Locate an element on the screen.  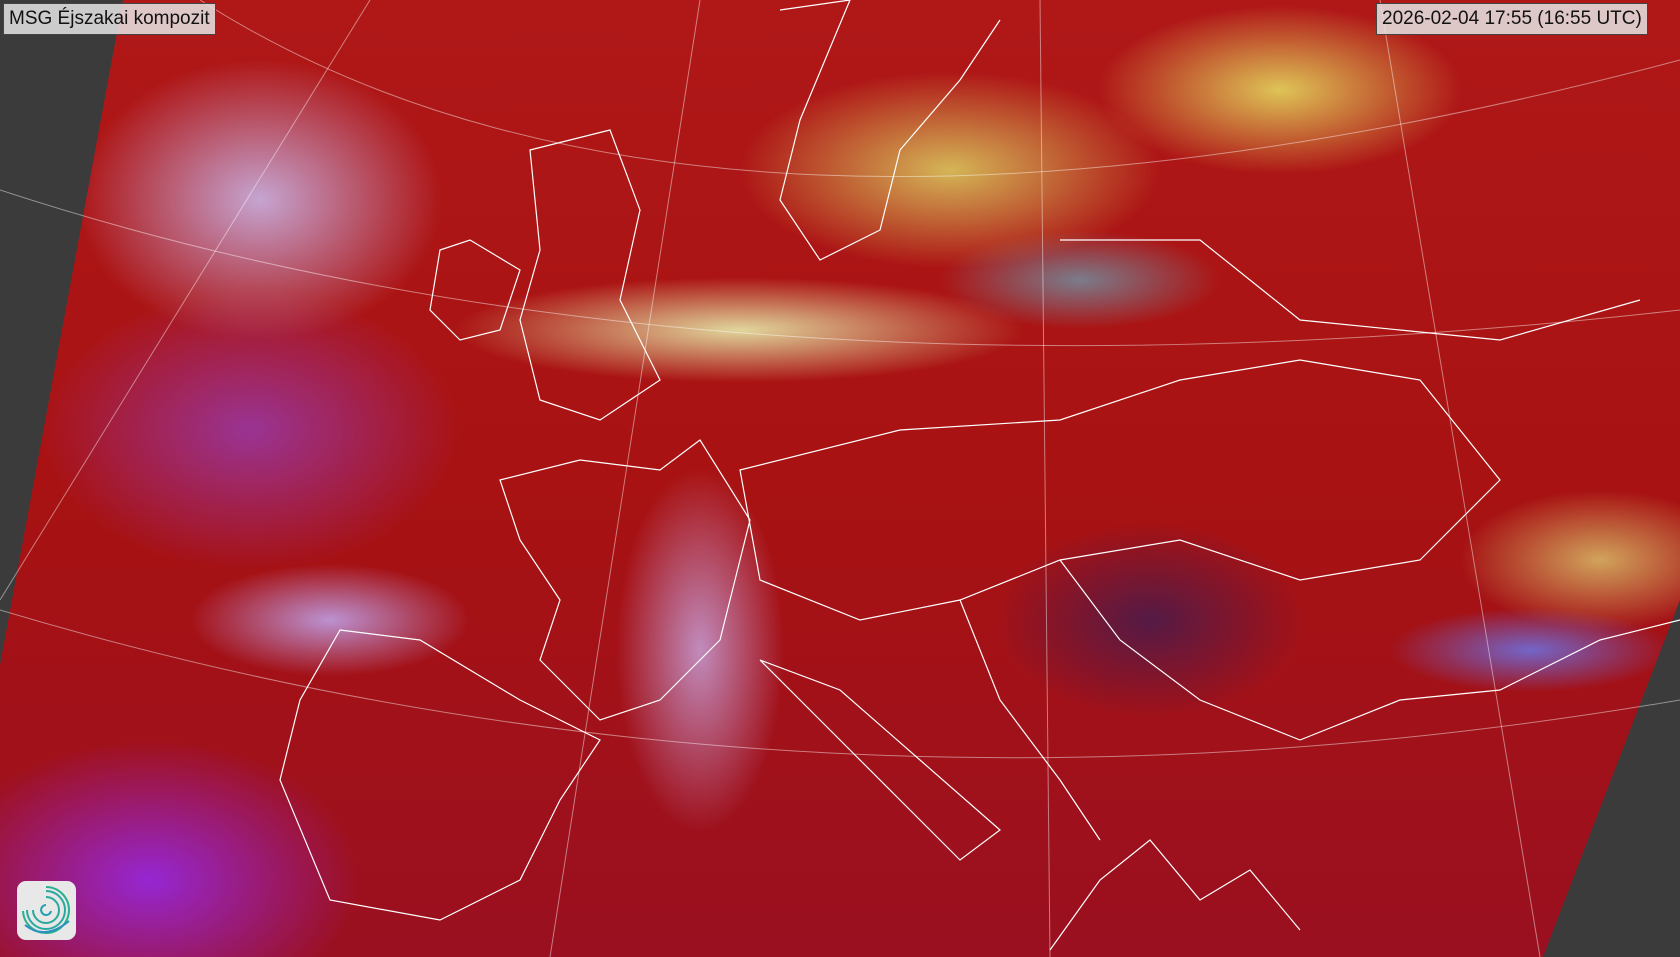
timestamp-label: 2026-02-04 17:55 (16:55 UTC) is located at coordinates (1512, 19).